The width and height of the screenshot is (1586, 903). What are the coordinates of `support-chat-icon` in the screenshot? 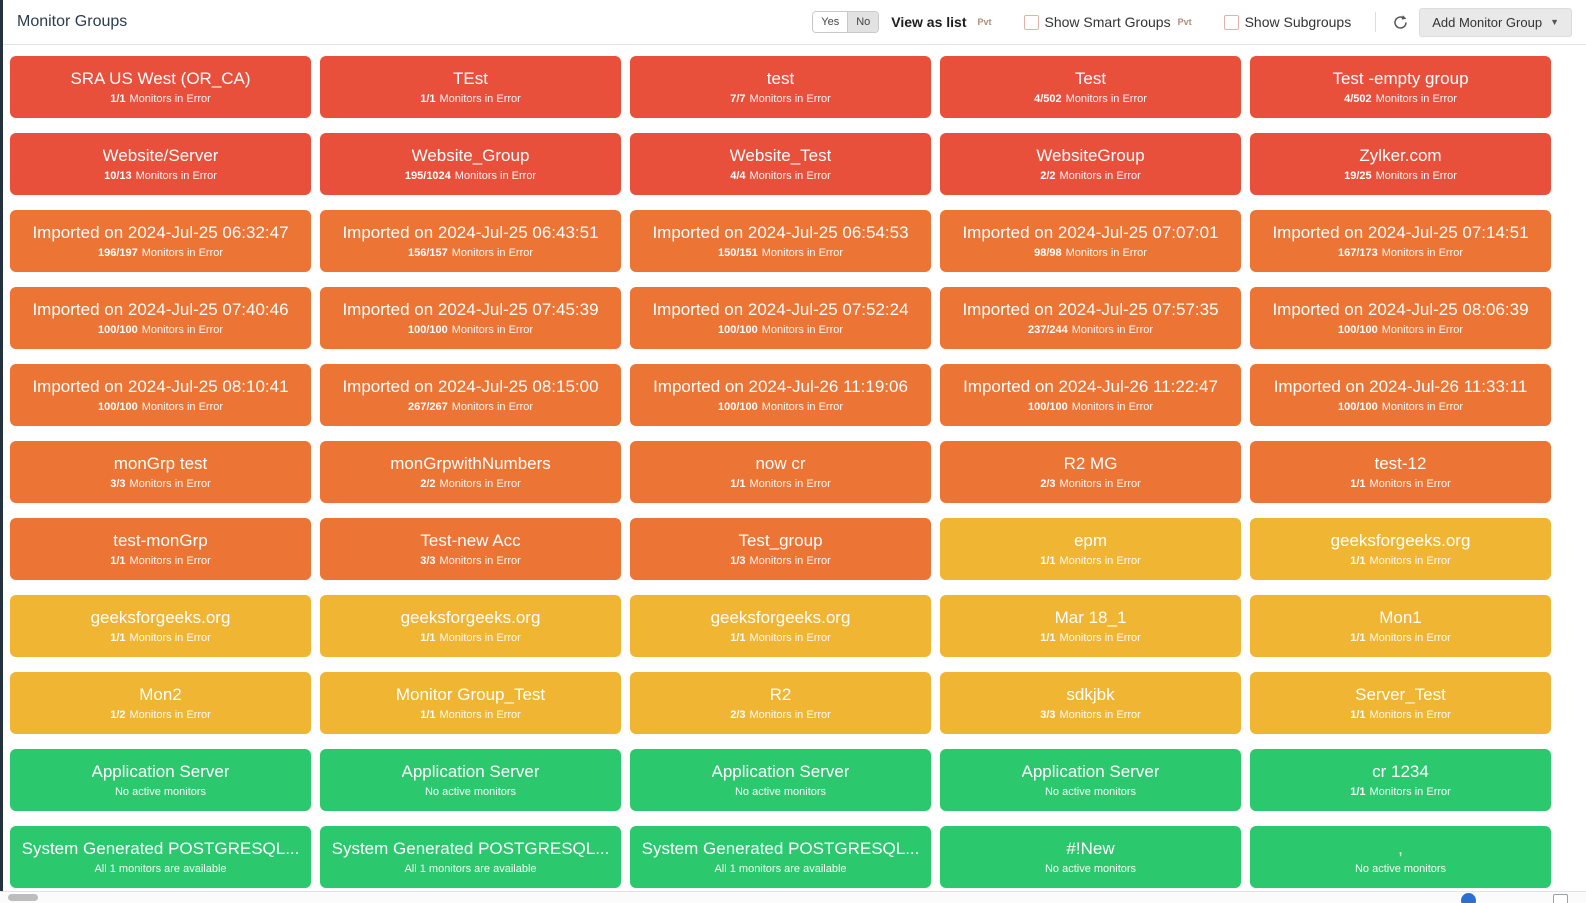 It's located at (1468, 898).